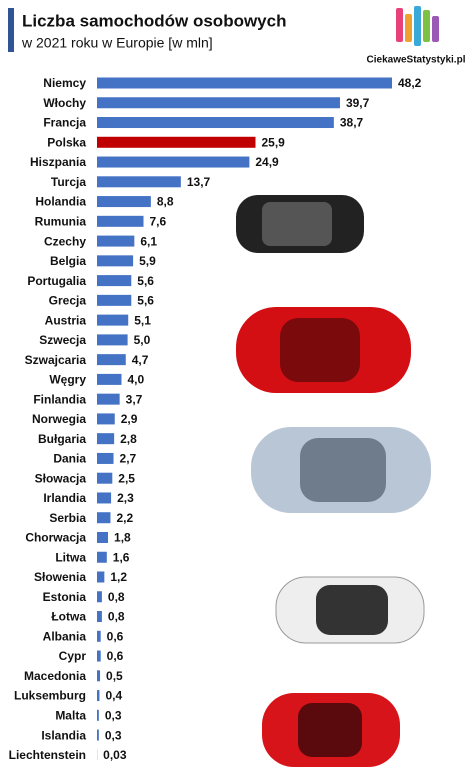 Image resolution: width=474 pixels, height=781 pixels. I want to click on category-label: Portugalia, so click(56, 281).